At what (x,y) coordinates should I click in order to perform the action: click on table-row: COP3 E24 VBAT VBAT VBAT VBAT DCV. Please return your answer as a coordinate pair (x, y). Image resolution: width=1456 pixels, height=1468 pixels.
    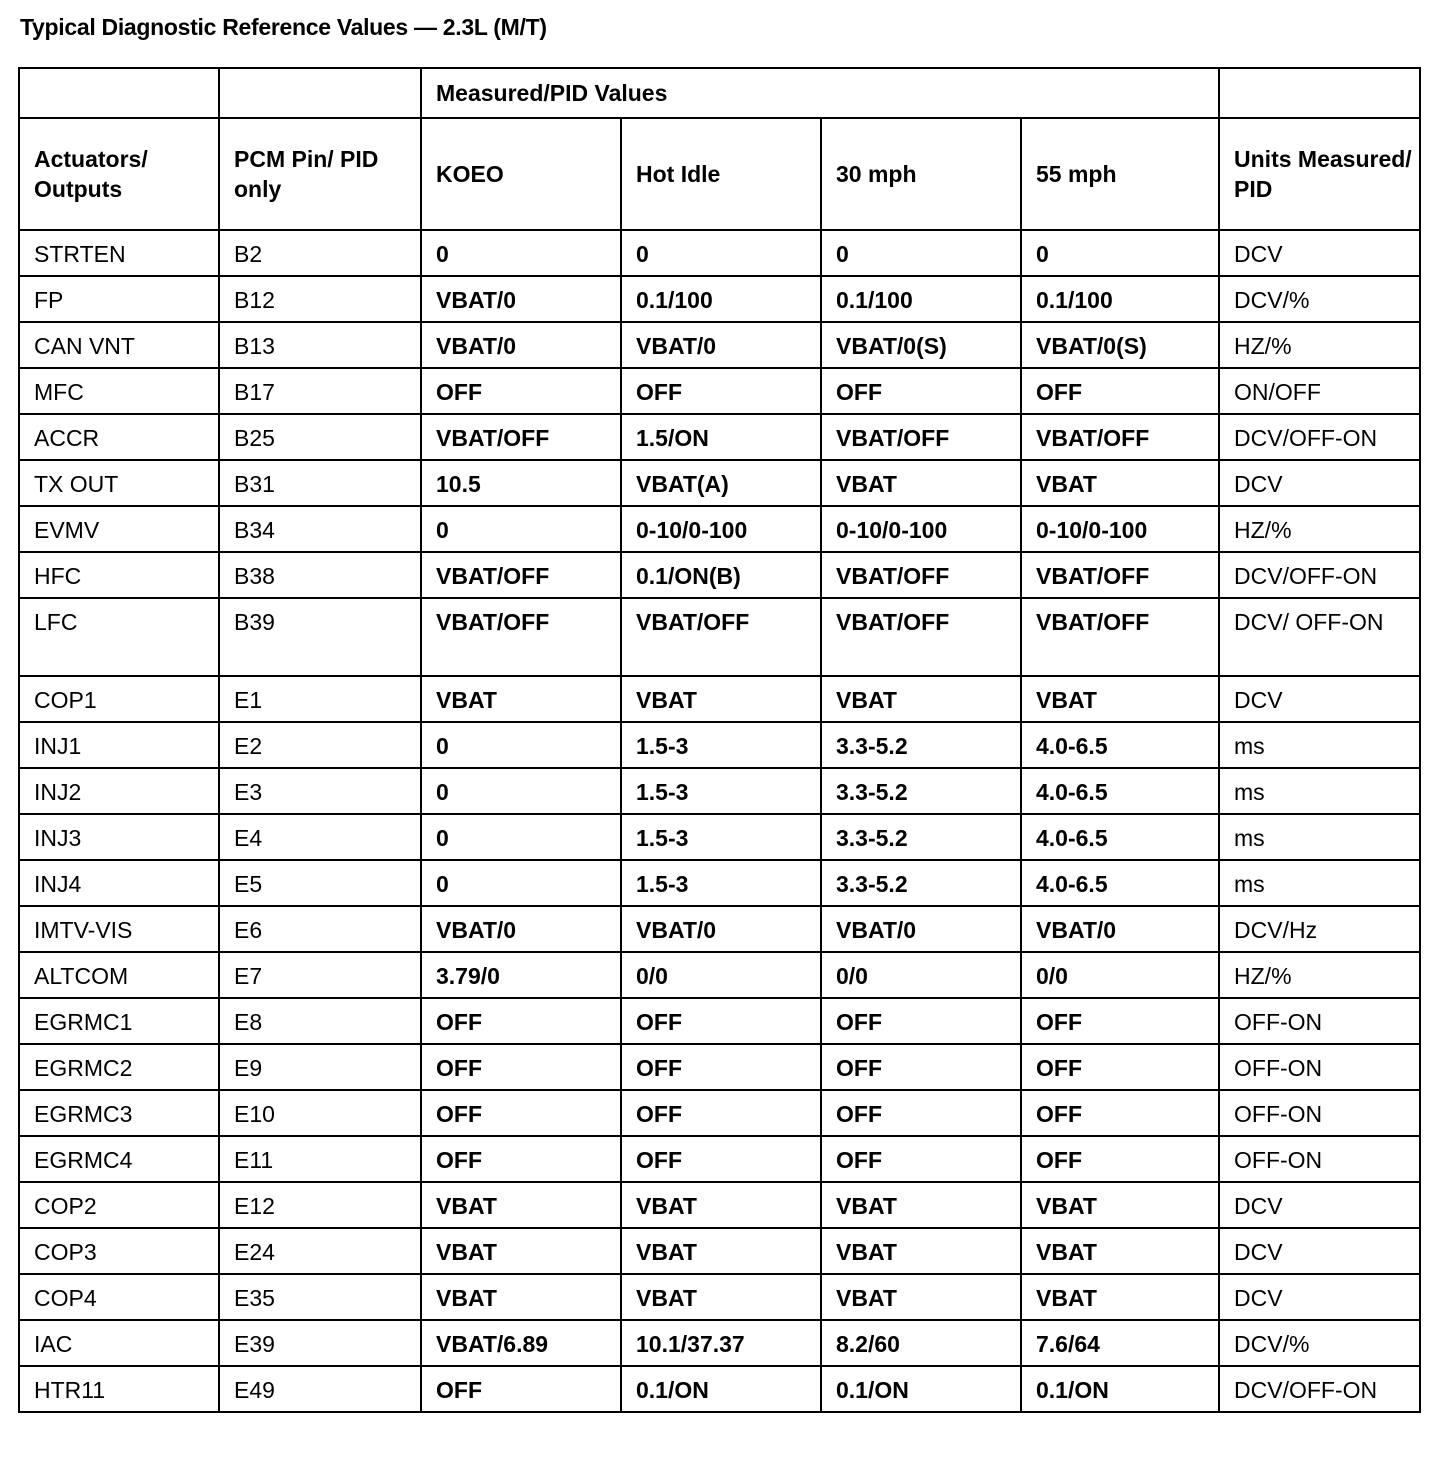
    Looking at the image, I should click on (720, 1251).